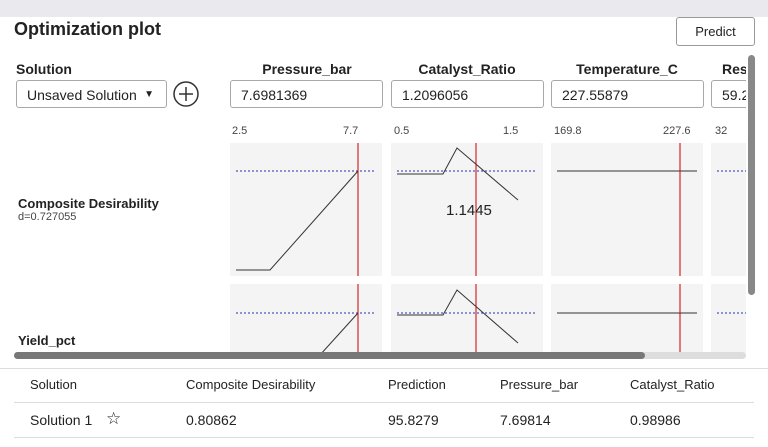 The height and width of the screenshot is (447, 768). Describe the element at coordinates (672, 384) in the screenshot. I see `table-header: Catalyst_Ratio` at that location.